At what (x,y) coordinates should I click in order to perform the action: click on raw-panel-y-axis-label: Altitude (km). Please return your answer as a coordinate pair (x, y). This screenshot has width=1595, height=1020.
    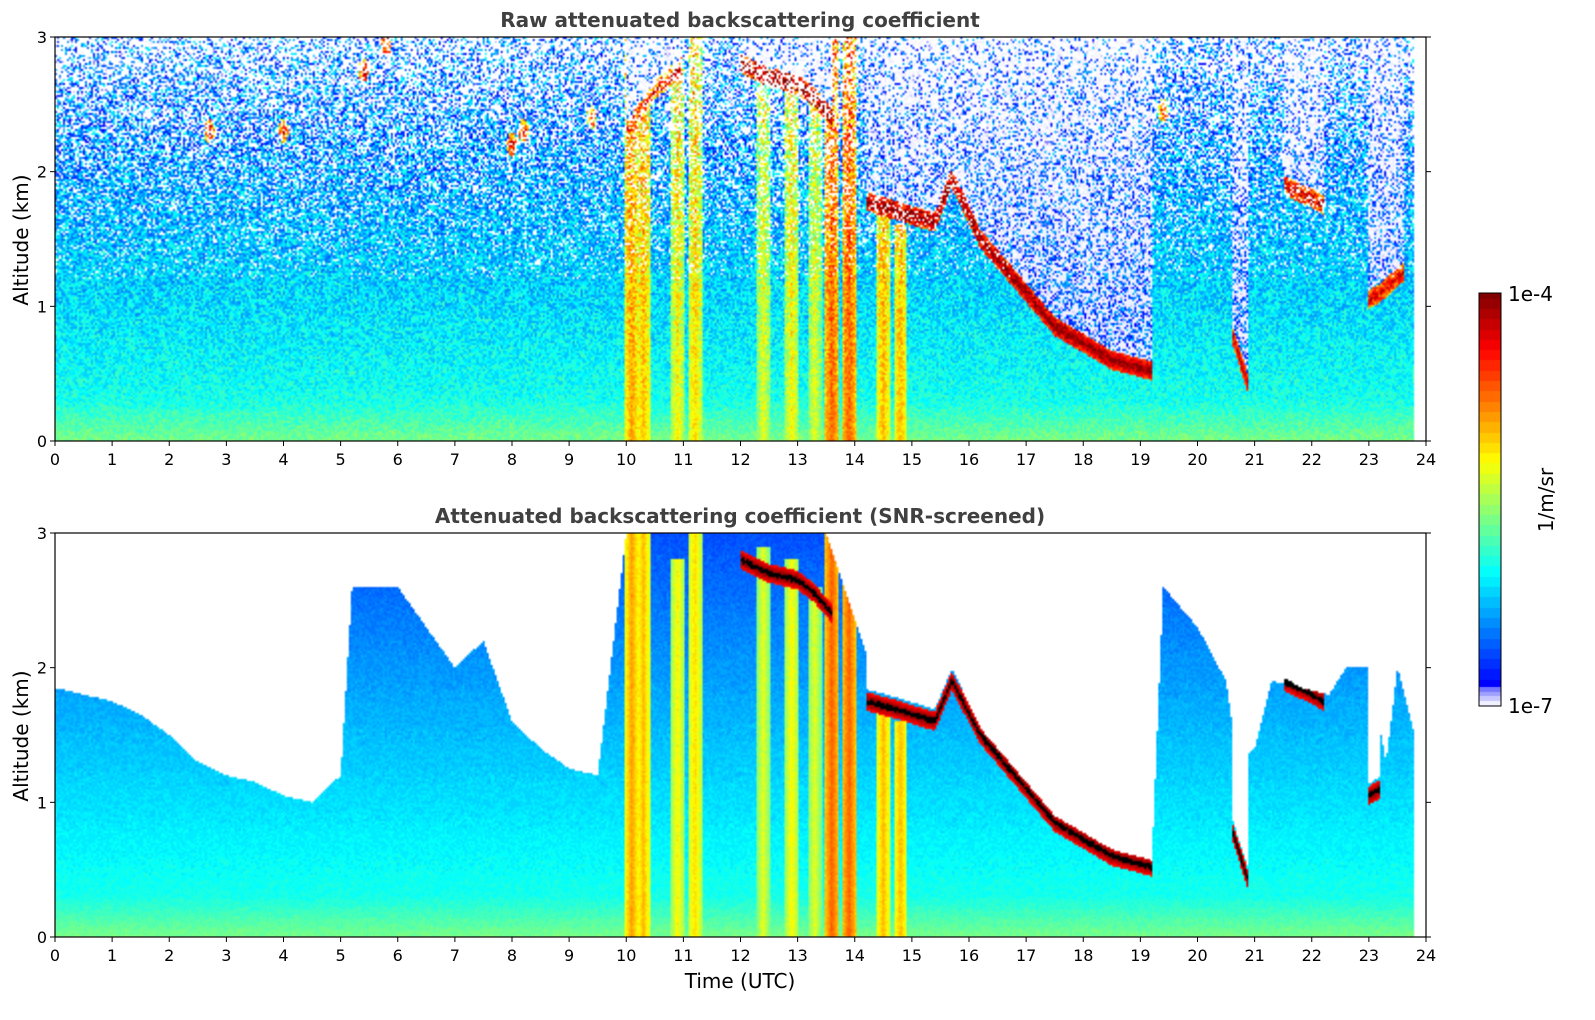
    Looking at the image, I should click on (21, 239).